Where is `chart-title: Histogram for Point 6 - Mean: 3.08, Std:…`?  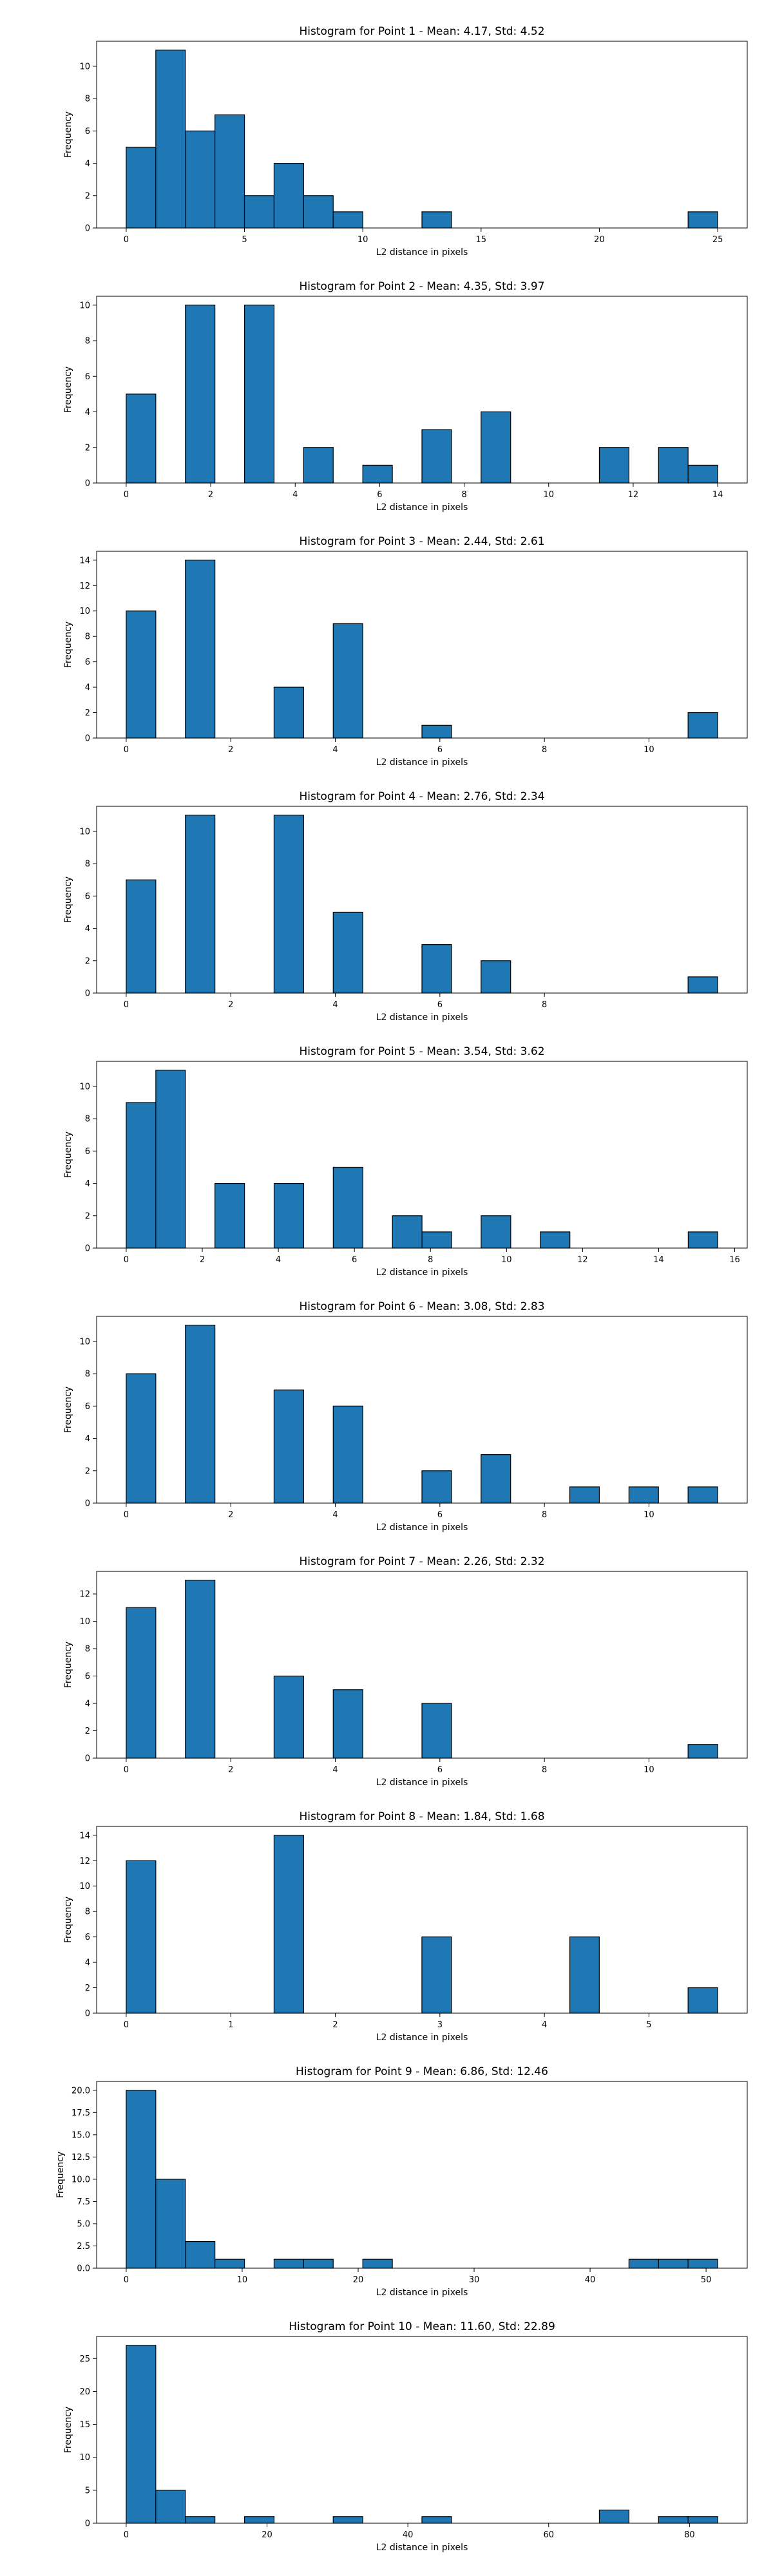
chart-title: Histogram for Point 6 - Mean: 3.08, Std:… is located at coordinates (421, 1306).